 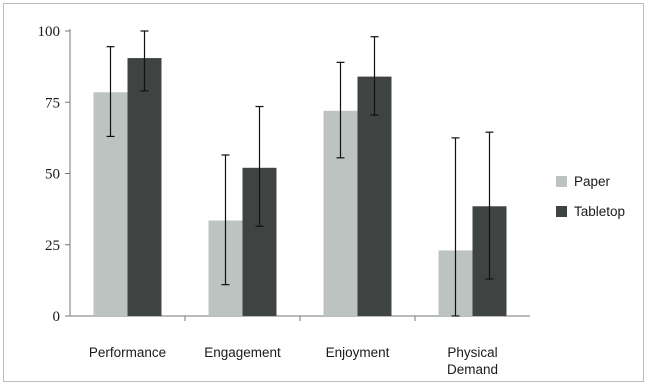 What do you see at coordinates (472, 352) in the screenshot?
I see `category-label-line: Physical` at bounding box center [472, 352].